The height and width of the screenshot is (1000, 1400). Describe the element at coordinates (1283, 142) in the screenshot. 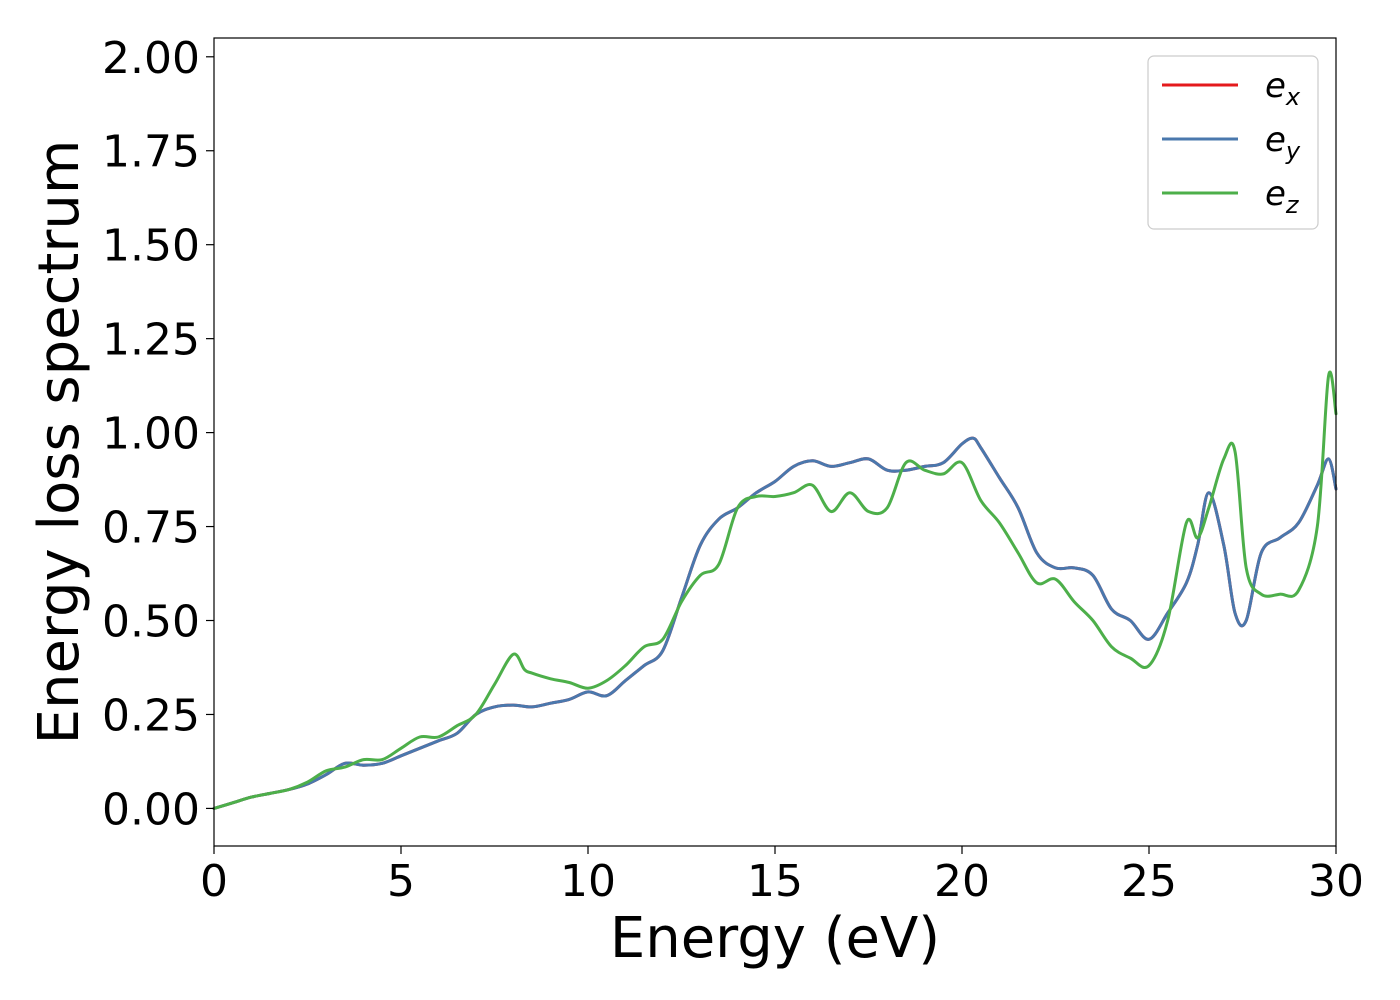

I see `legend-label-ey: ey` at that location.